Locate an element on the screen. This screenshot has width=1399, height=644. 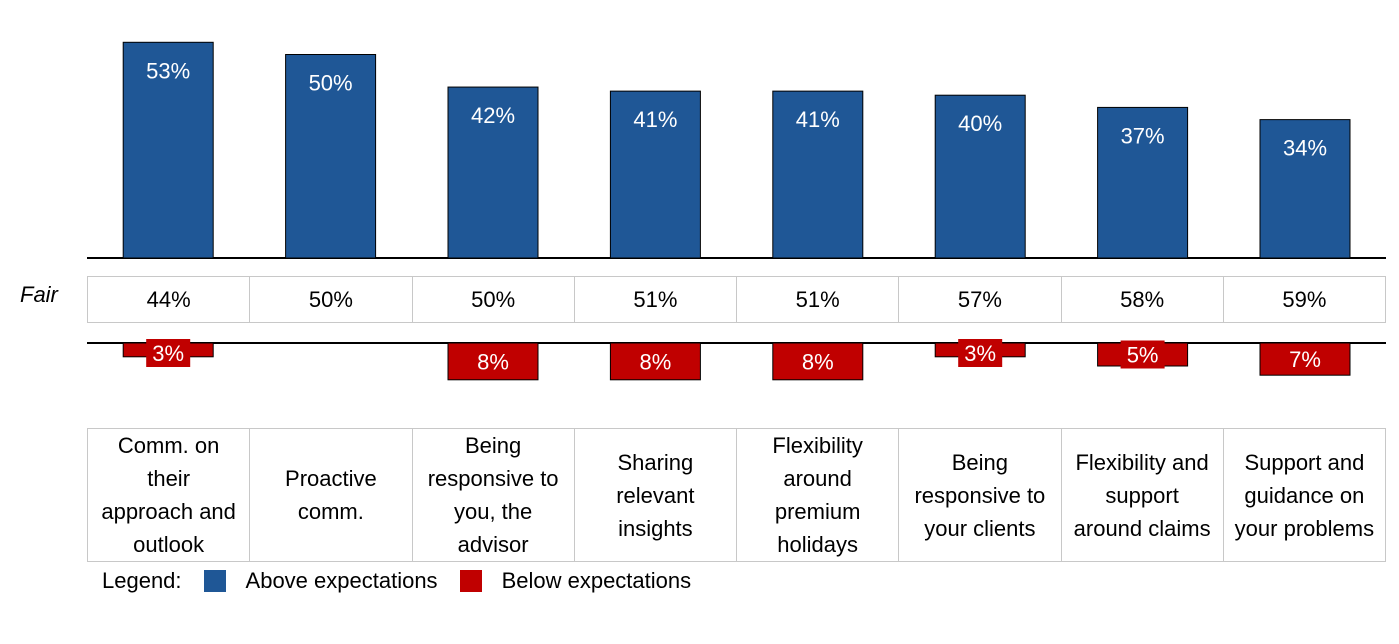
legend-title: Legend: is located at coordinates (142, 580).